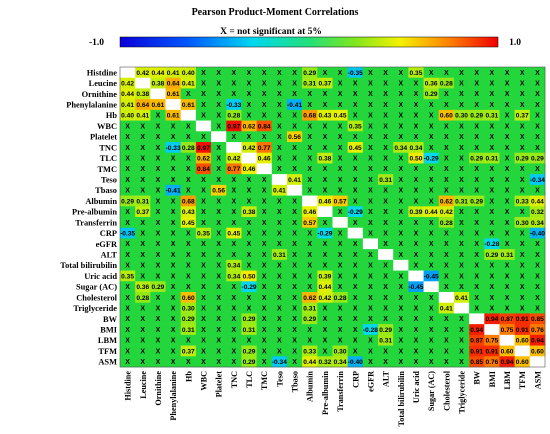 Image resolution: width=550 pixels, height=434 pixels. What do you see at coordinates (96, 287) in the screenshot?
I see `row-label: Sugar (AC)` at bounding box center [96, 287].